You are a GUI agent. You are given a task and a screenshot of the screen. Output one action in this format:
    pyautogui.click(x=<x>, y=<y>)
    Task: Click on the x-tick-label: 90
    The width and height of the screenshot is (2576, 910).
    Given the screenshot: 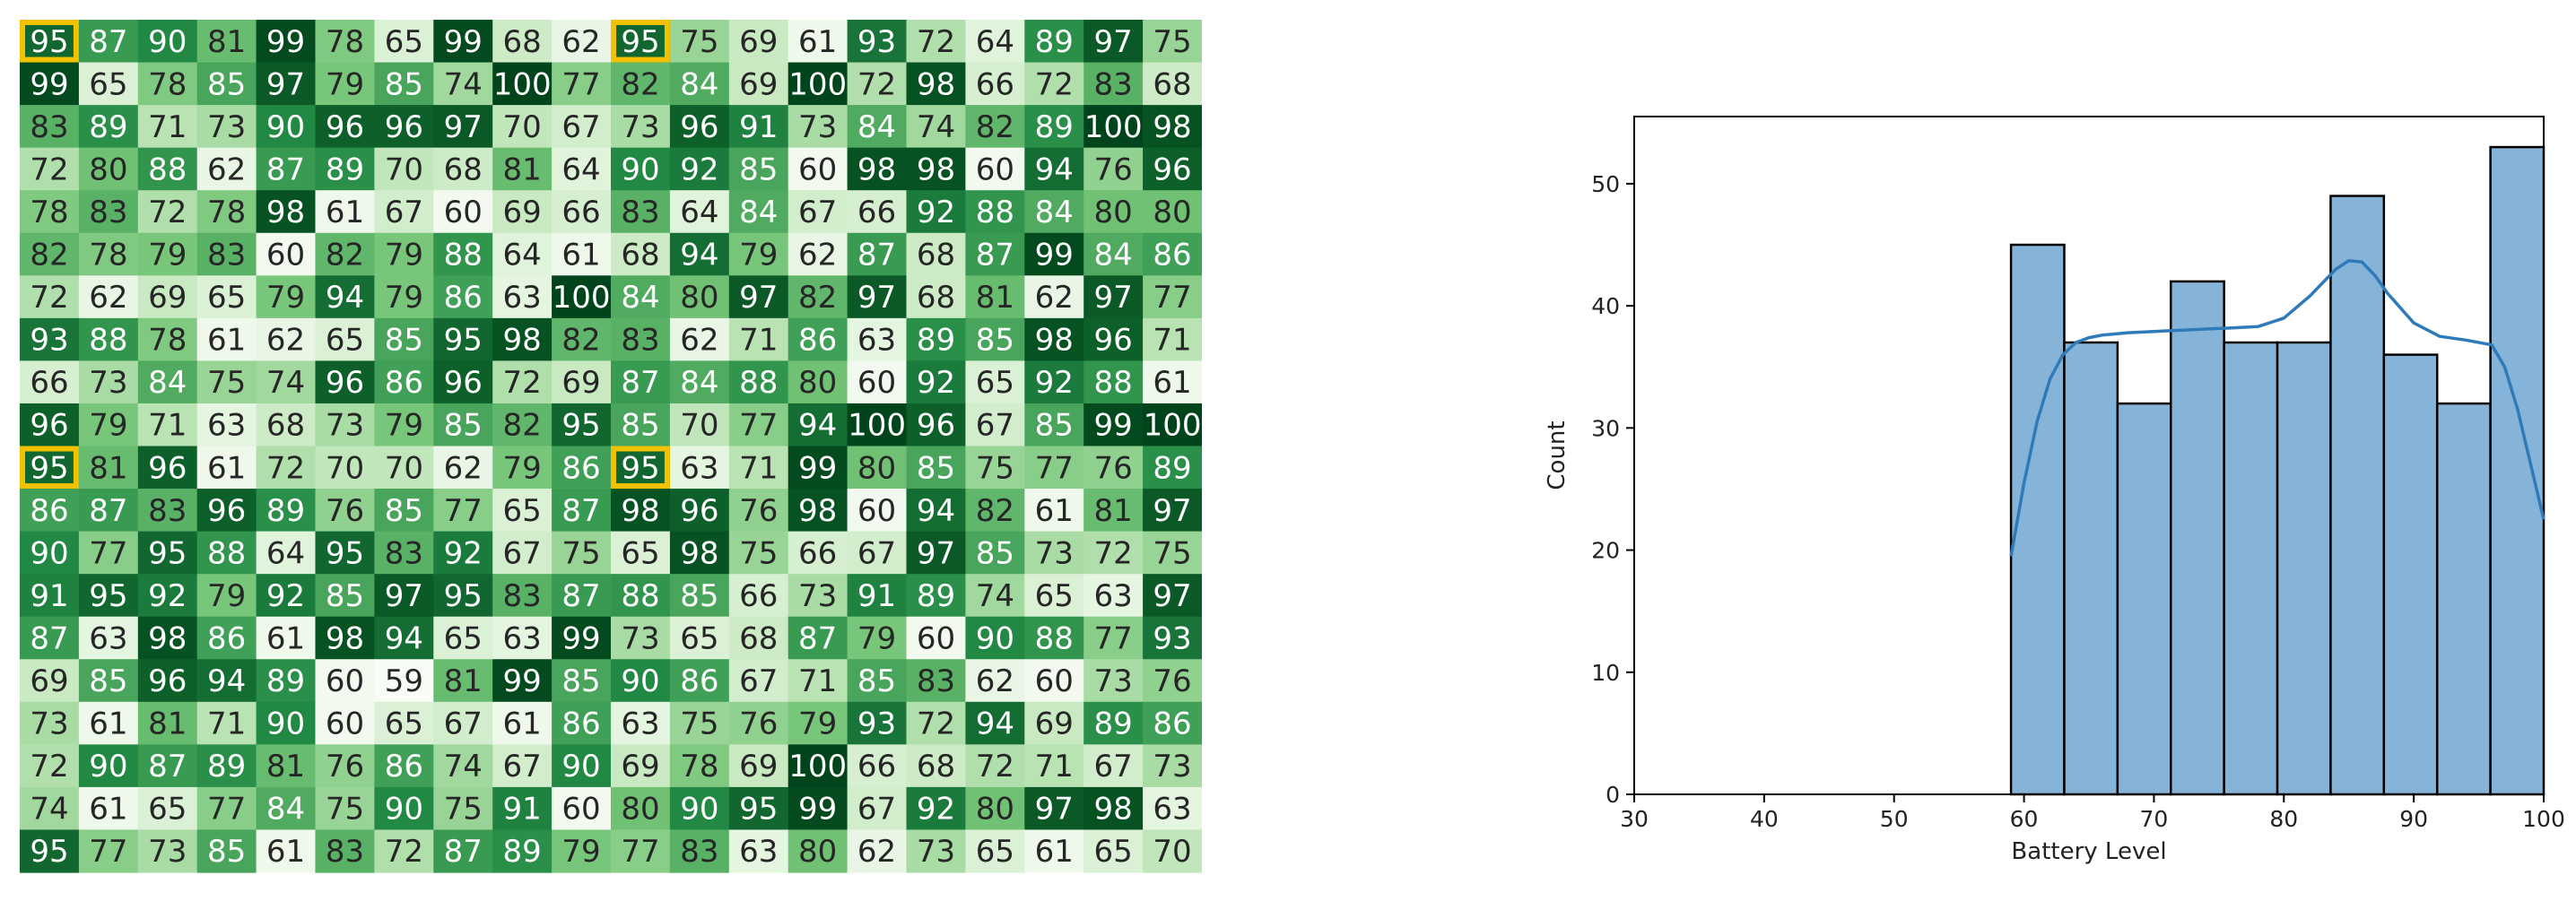 What is the action you would take?
    pyautogui.click(x=2413, y=819)
    